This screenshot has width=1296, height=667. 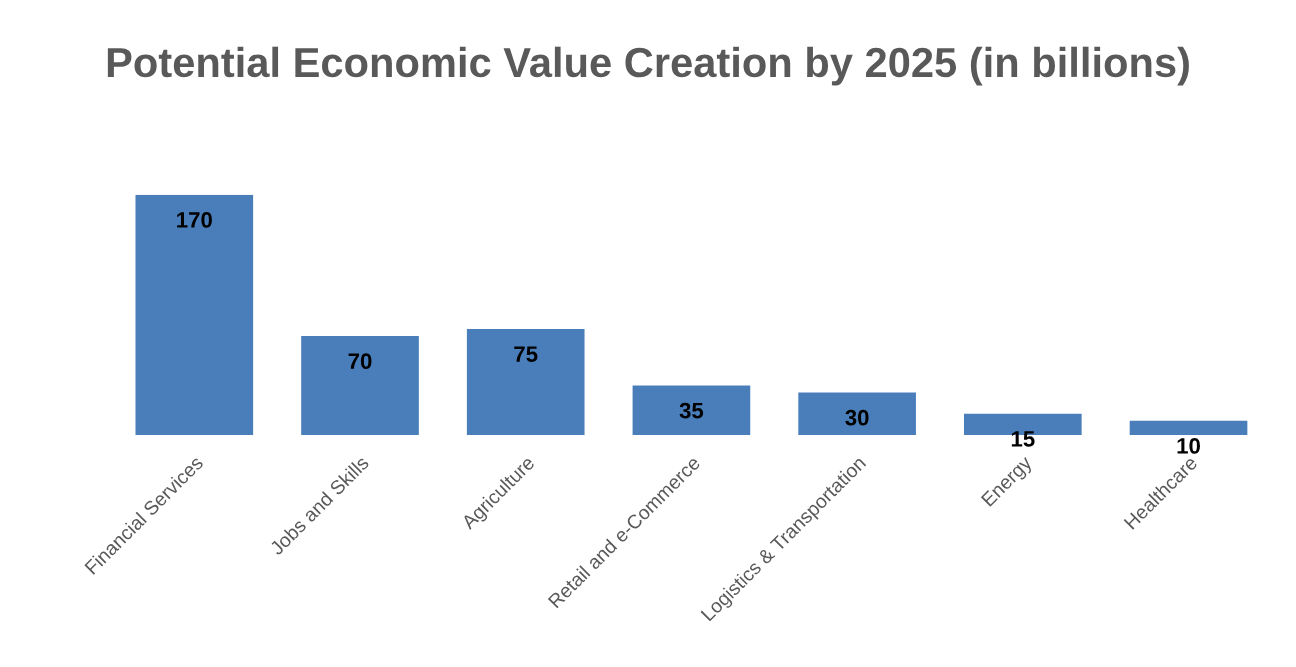 I want to click on data-label: 15, so click(x=1023, y=439).